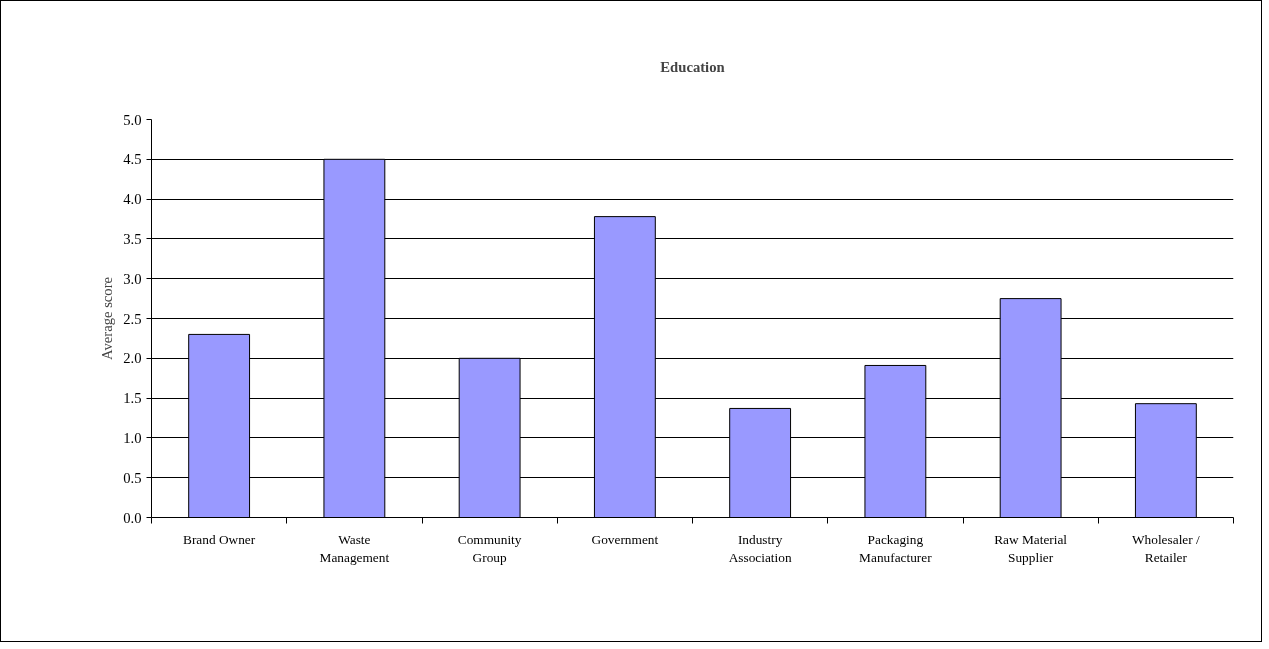  Describe the element at coordinates (354, 548) in the screenshot. I see `x-tick-label: Waste Management` at that location.